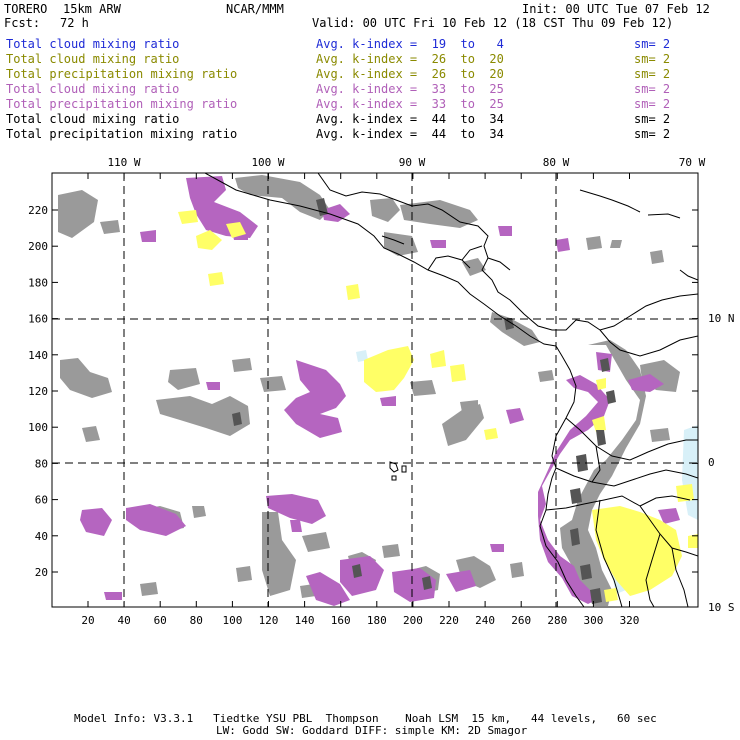  I want to click on latitude-label: 0, so click(711, 462).